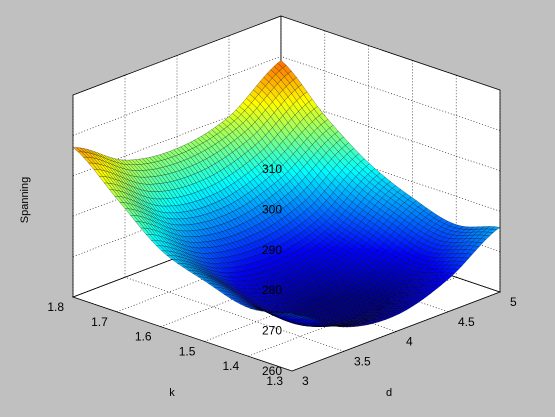 The height and width of the screenshot is (417, 555). Describe the element at coordinates (409, 342) in the screenshot. I see `y-tick-label: 4` at that location.